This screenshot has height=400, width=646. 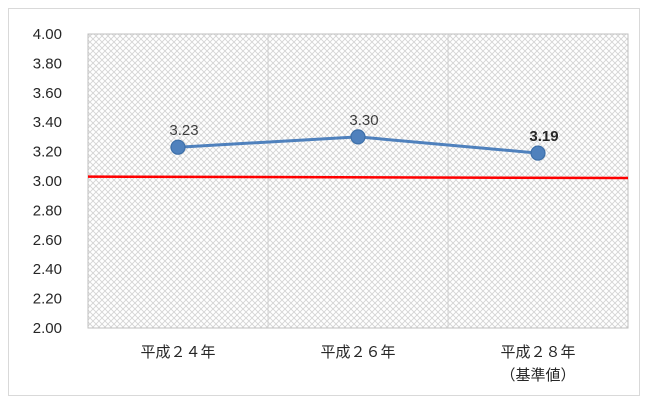 I want to click on data-label: 3.19, so click(x=543, y=136).